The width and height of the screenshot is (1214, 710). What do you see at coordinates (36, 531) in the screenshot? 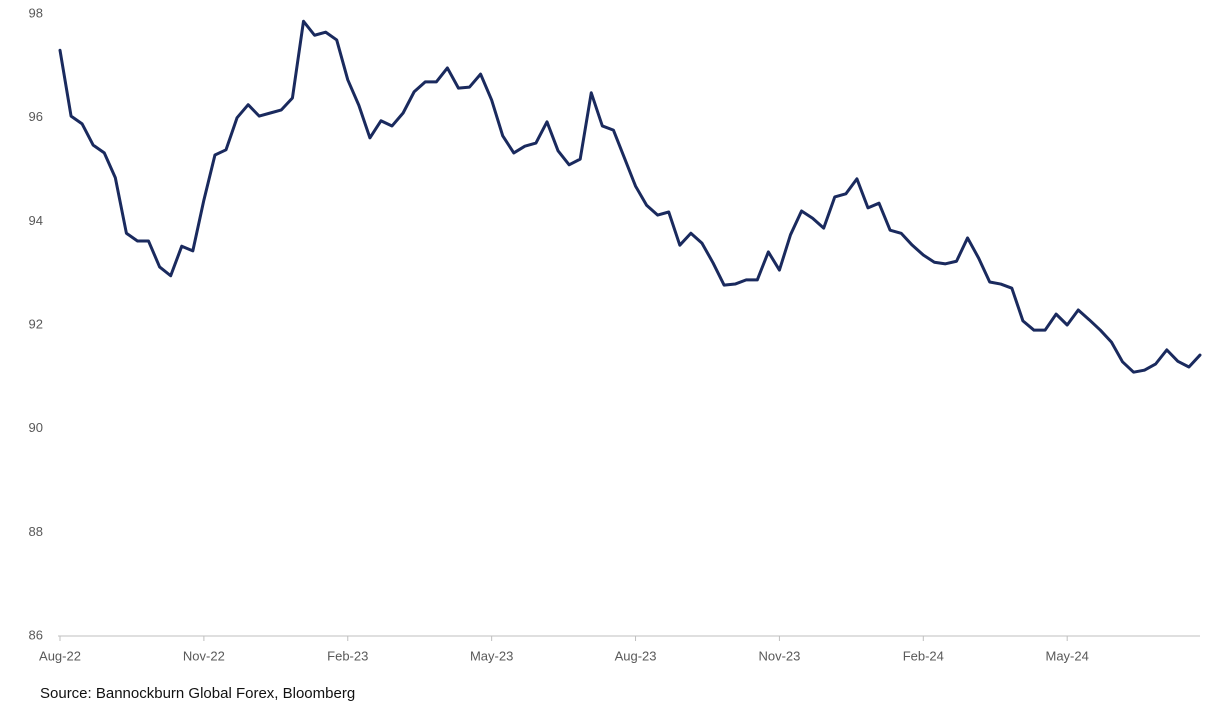
I see `y-tick-label: 88` at bounding box center [36, 531].